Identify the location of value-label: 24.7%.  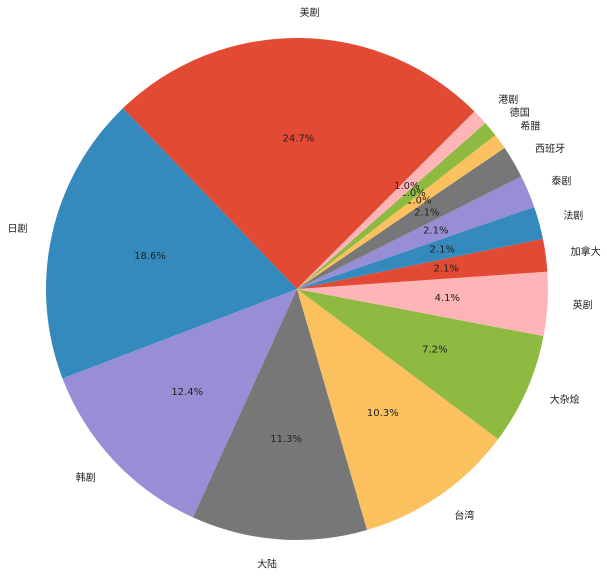
(299, 138).